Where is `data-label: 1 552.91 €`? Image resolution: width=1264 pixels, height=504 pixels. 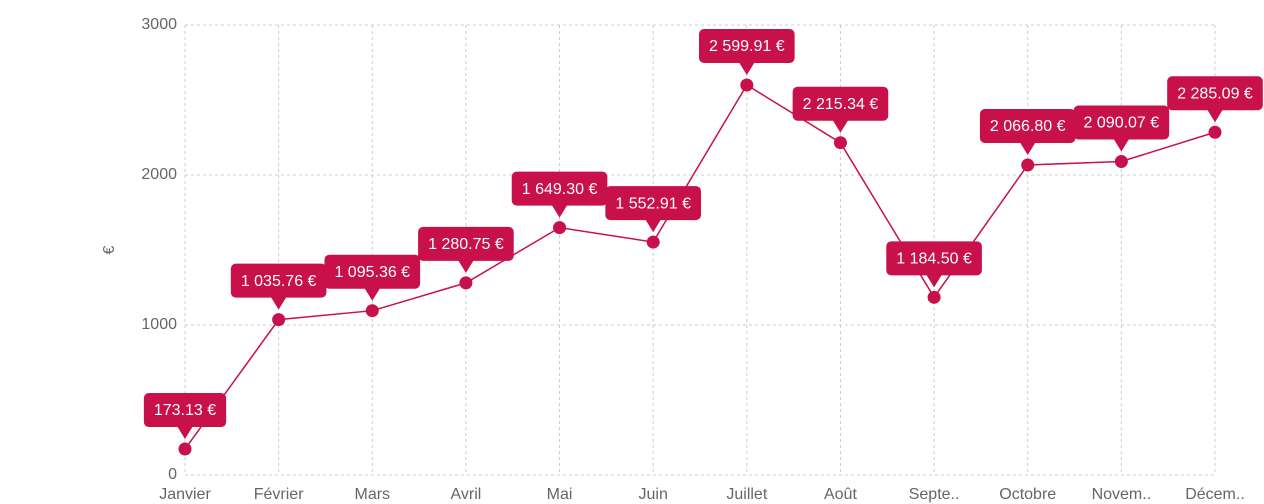
data-label: 1 552.91 € is located at coordinates (653, 209).